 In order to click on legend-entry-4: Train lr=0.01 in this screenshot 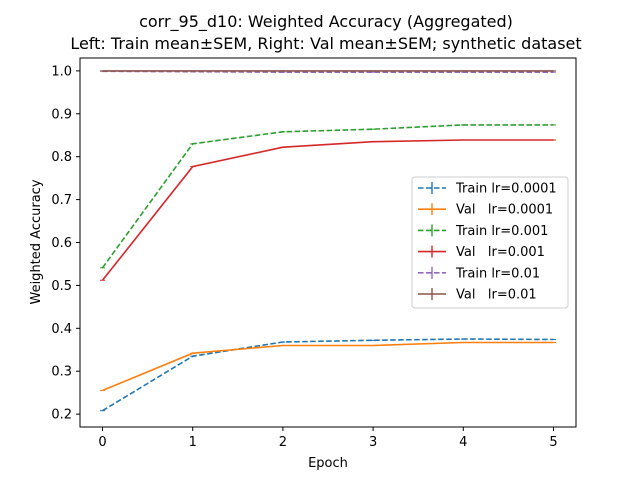, I will do `click(497, 273)`.